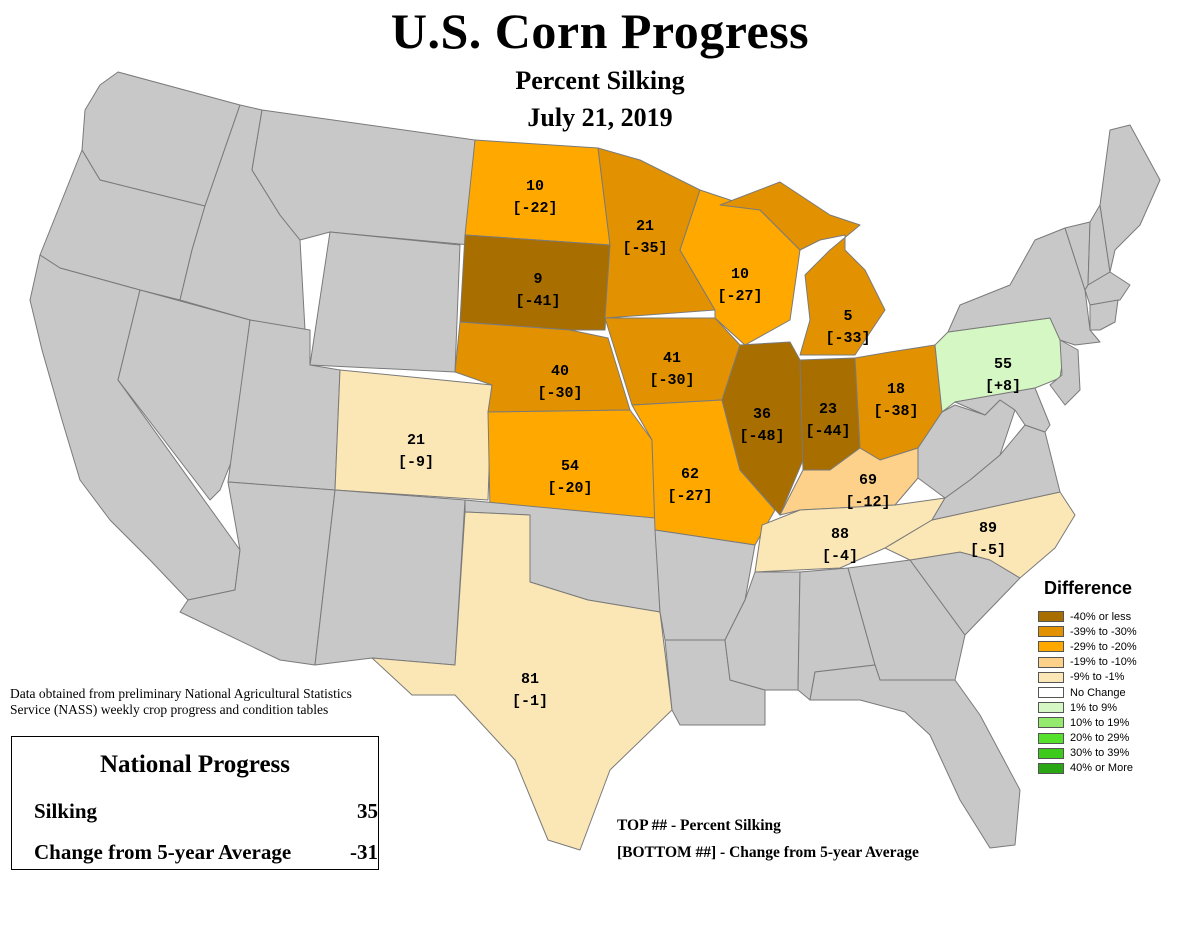 The width and height of the screenshot is (1200, 927). Describe the element at coordinates (559, 393) in the screenshot. I see `state-diff-label-ne: [-30]` at that location.